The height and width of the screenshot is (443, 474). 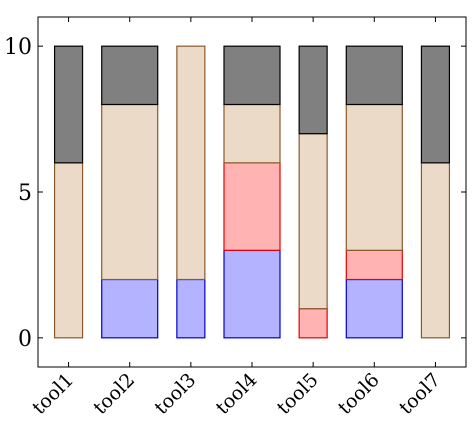 I want to click on x-tick-label-tool5: tool5, so click(x=298, y=394).